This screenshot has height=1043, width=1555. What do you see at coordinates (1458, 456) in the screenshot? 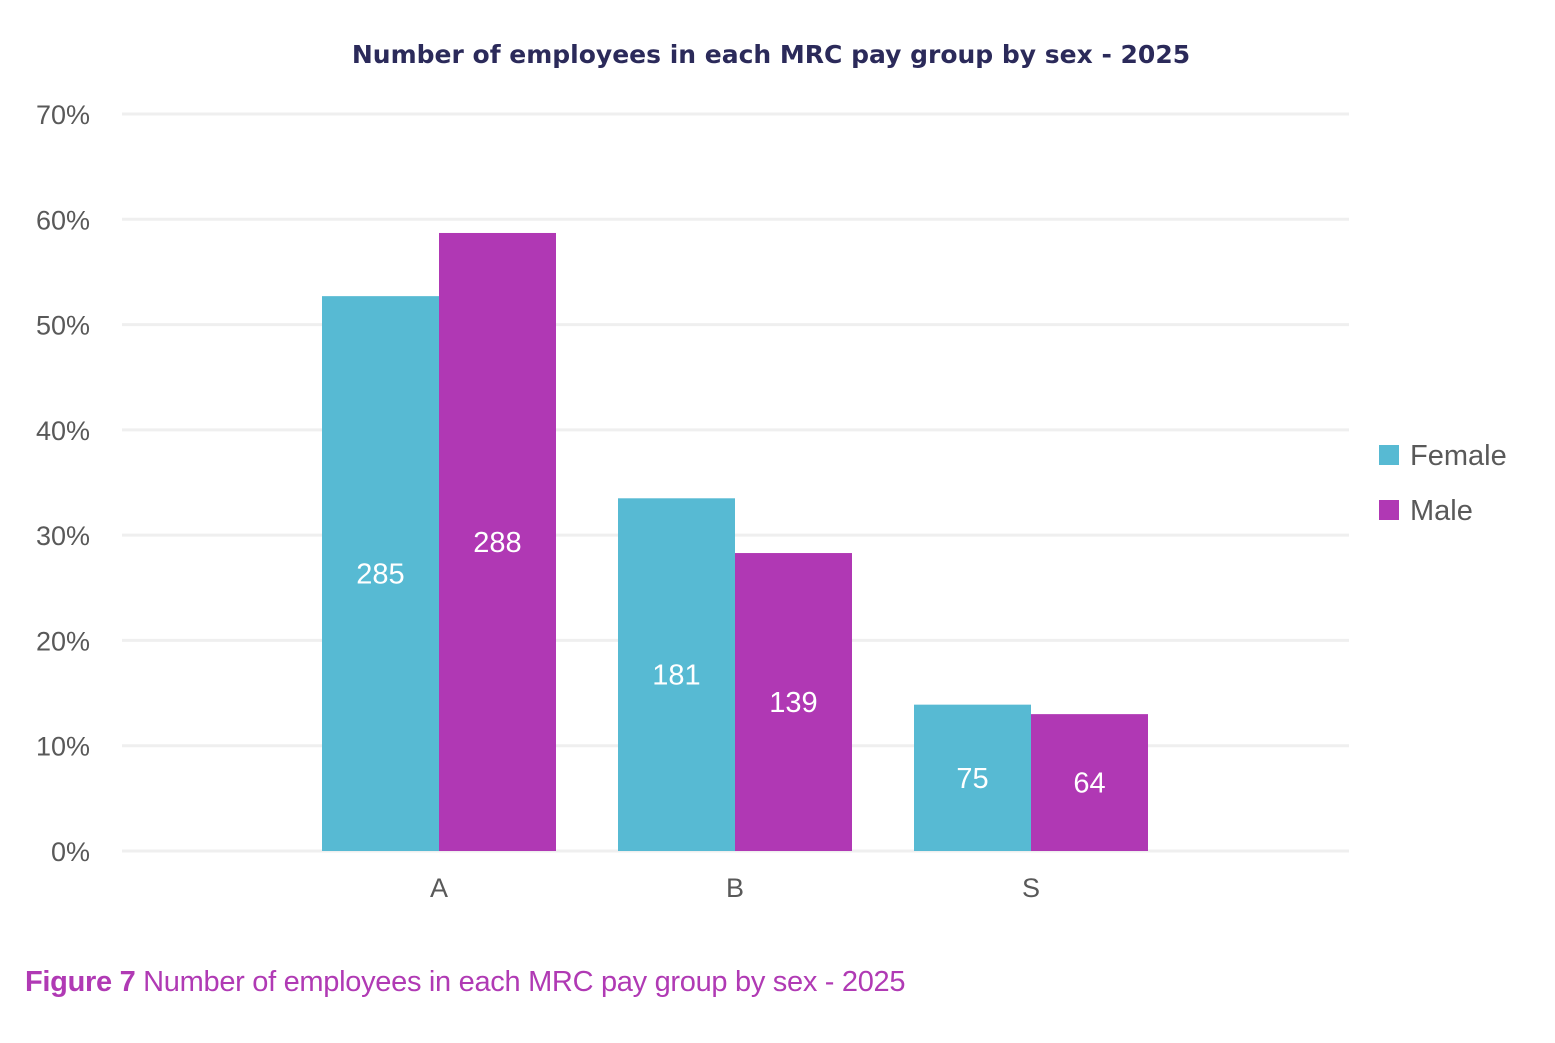
I see `legend-label-female: Female` at bounding box center [1458, 456].